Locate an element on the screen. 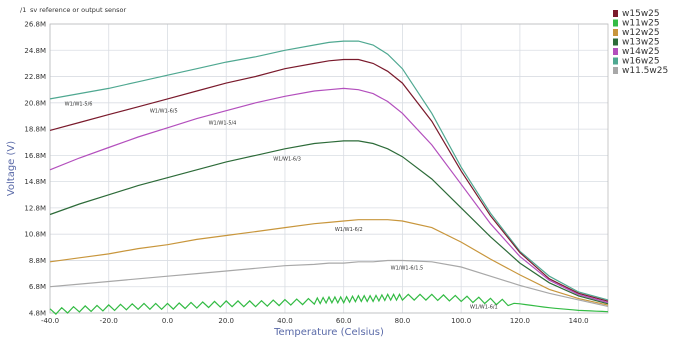 The image size is (673, 344). x-tick-label: 80.0 is located at coordinates (403, 321).